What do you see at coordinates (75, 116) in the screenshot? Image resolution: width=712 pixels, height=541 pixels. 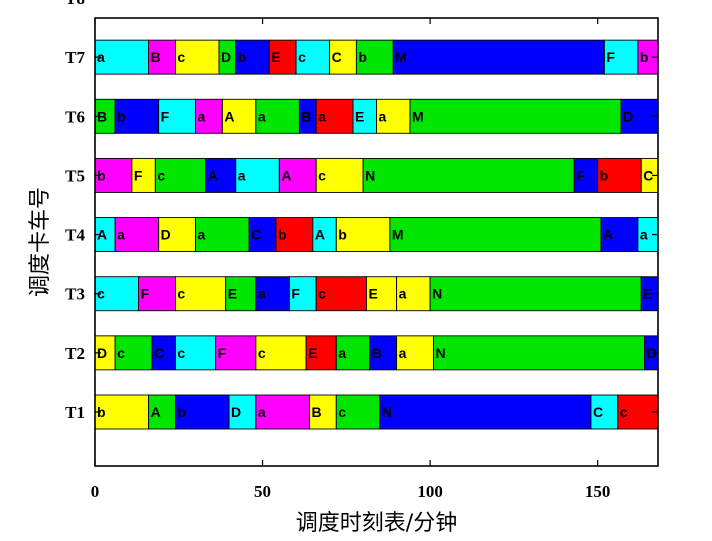 I see `y-tick-label: T6` at bounding box center [75, 116].